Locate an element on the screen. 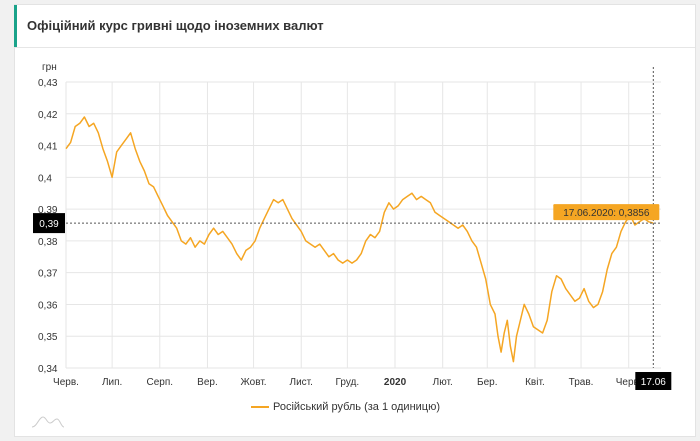  accent-bar is located at coordinates (15, 26).